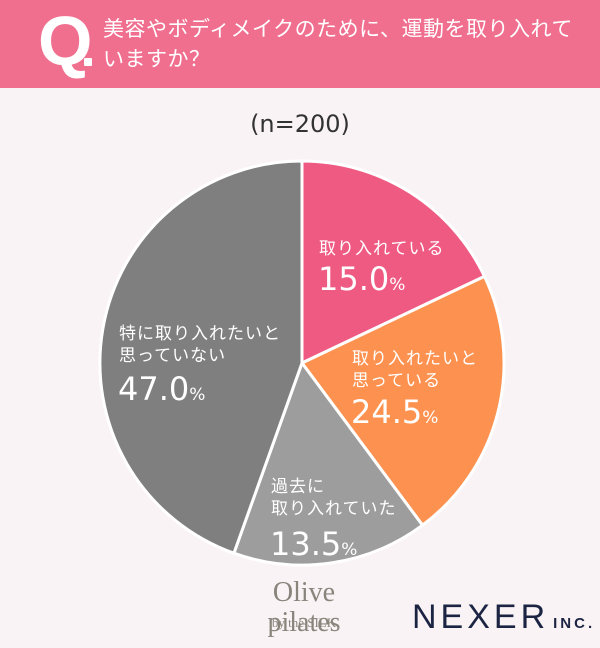  I want to click on company-name: NEXER, so click(481, 617).